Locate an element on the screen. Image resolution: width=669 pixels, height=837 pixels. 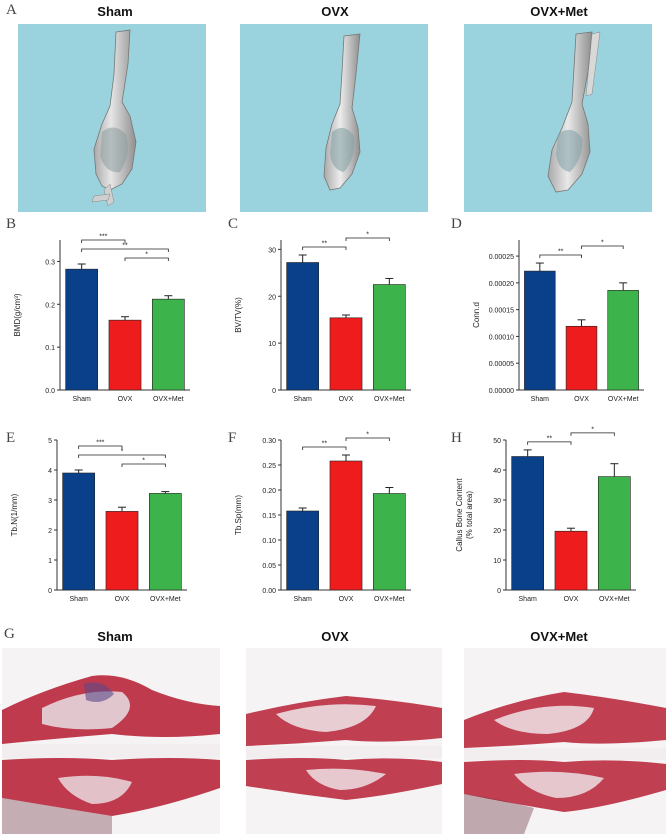
chart-c-ytick-label: 0 is located at coordinates (274, 391).